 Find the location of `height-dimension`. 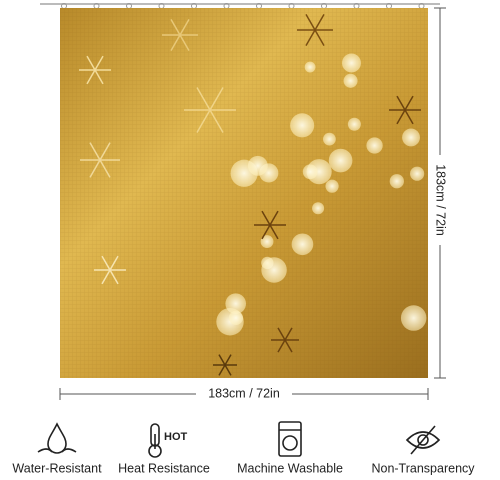

height-dimension is located at coordinates (440, 193).